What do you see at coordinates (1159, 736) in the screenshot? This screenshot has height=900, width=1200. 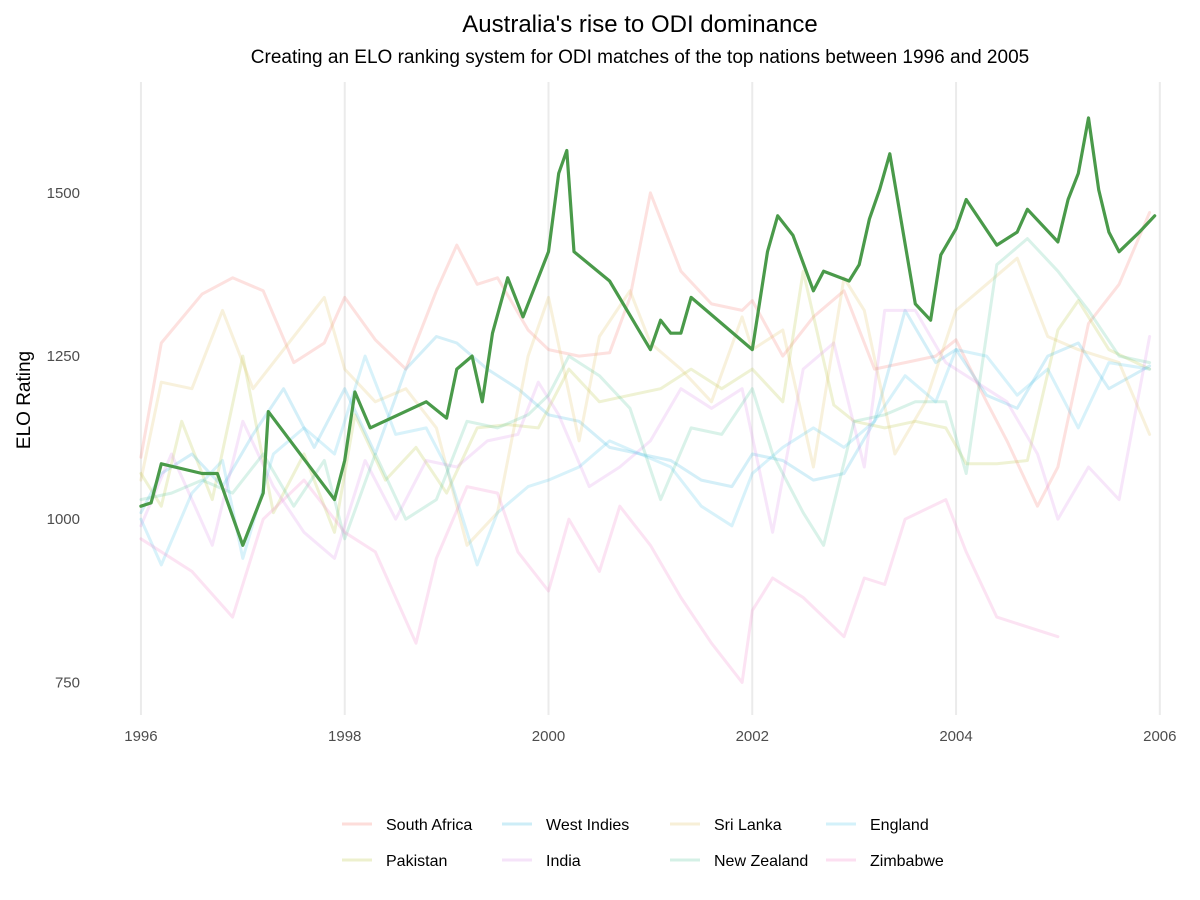 I see `x-tick-label: 2006` at bounding box center [1159, 736].